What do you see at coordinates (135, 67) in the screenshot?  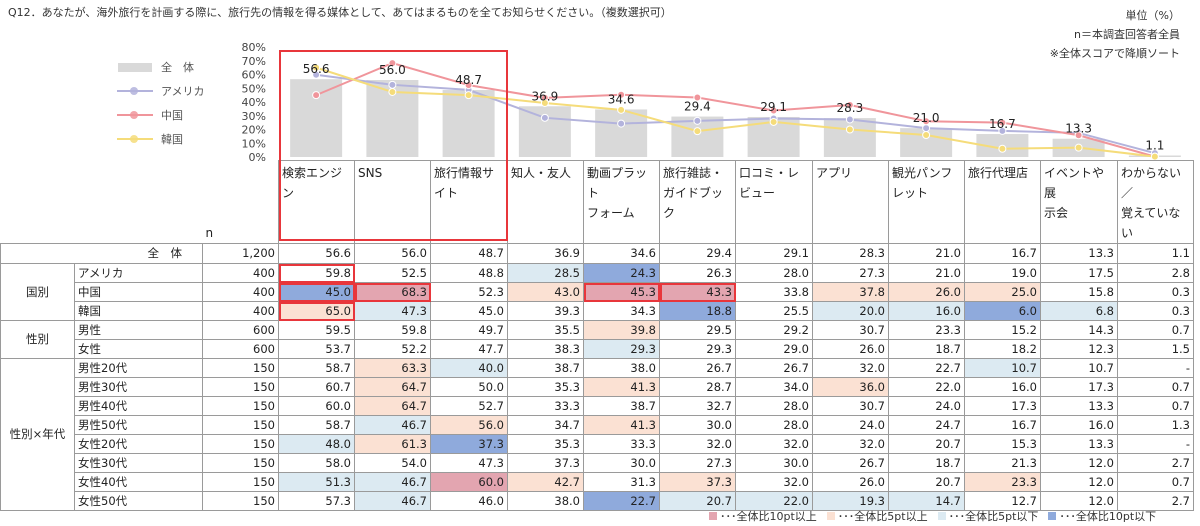 I see `legend-bar-swatch` at bounding box center [135, 67].